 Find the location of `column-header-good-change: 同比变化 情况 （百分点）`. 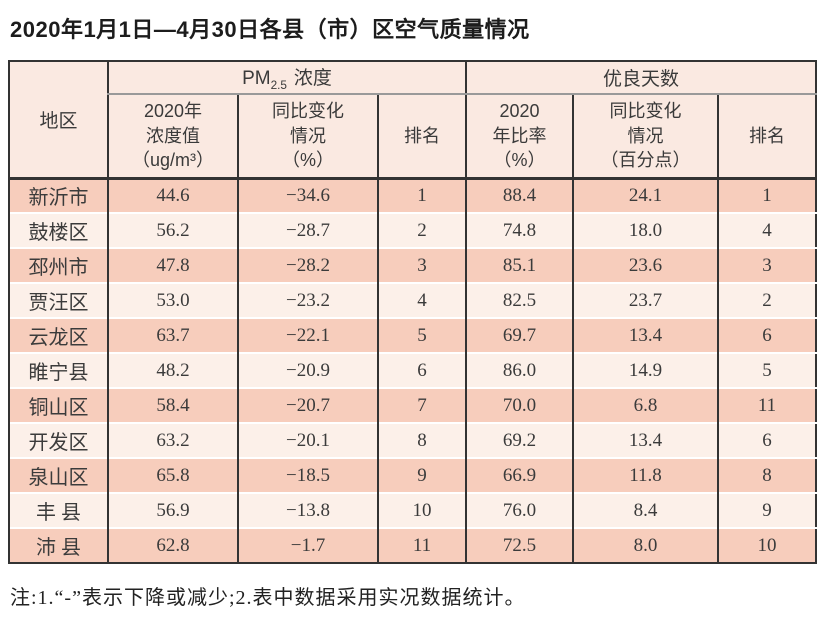

column-header-good-change: 同比变化 情况 （百分点） is located at coordinates (645, 136).